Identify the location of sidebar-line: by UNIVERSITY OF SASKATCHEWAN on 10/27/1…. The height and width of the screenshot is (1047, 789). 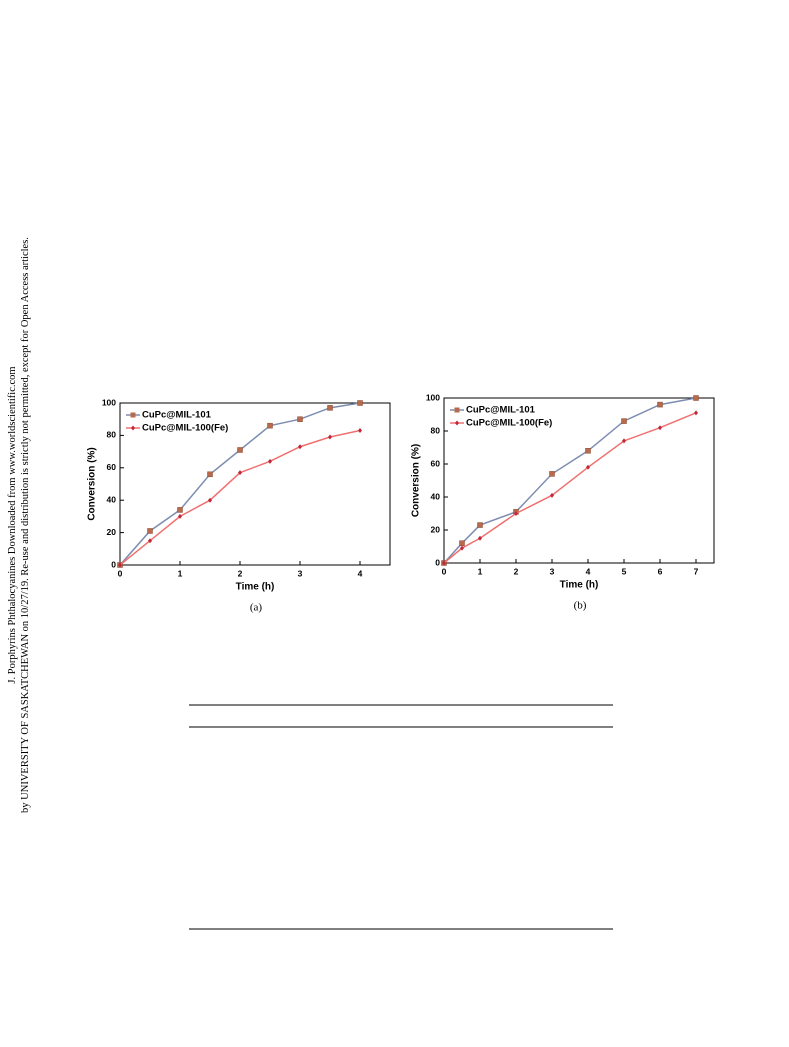
(25, 525).